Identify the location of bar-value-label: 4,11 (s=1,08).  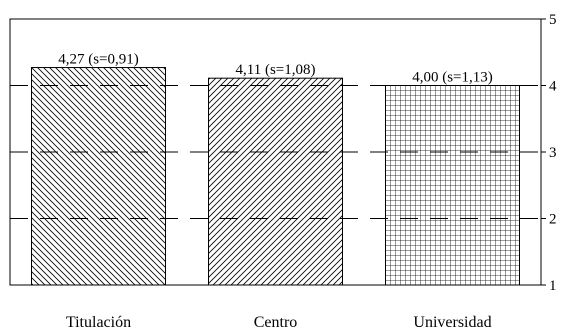
(276, 70).